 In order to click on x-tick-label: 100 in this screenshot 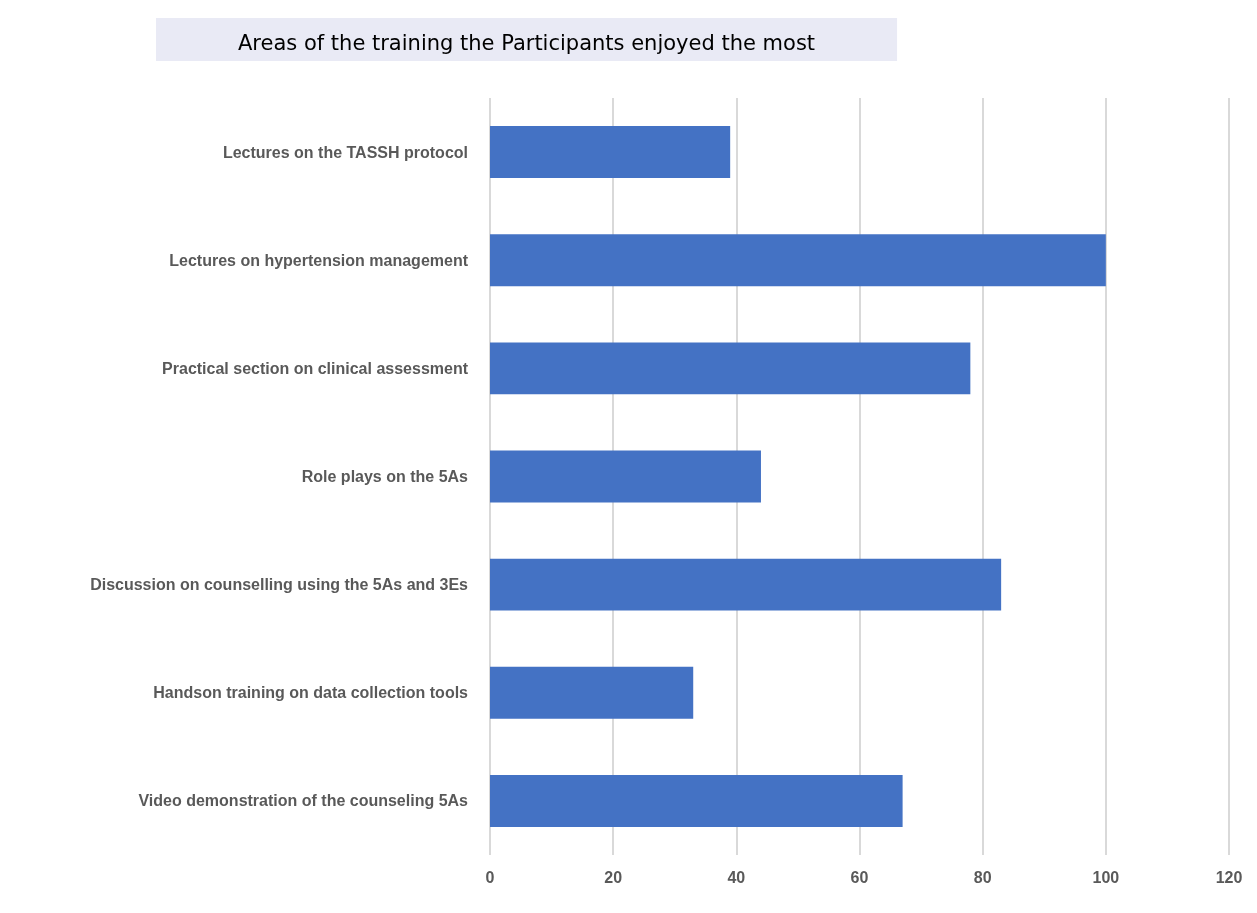, I will do `click(1106, 877)`.